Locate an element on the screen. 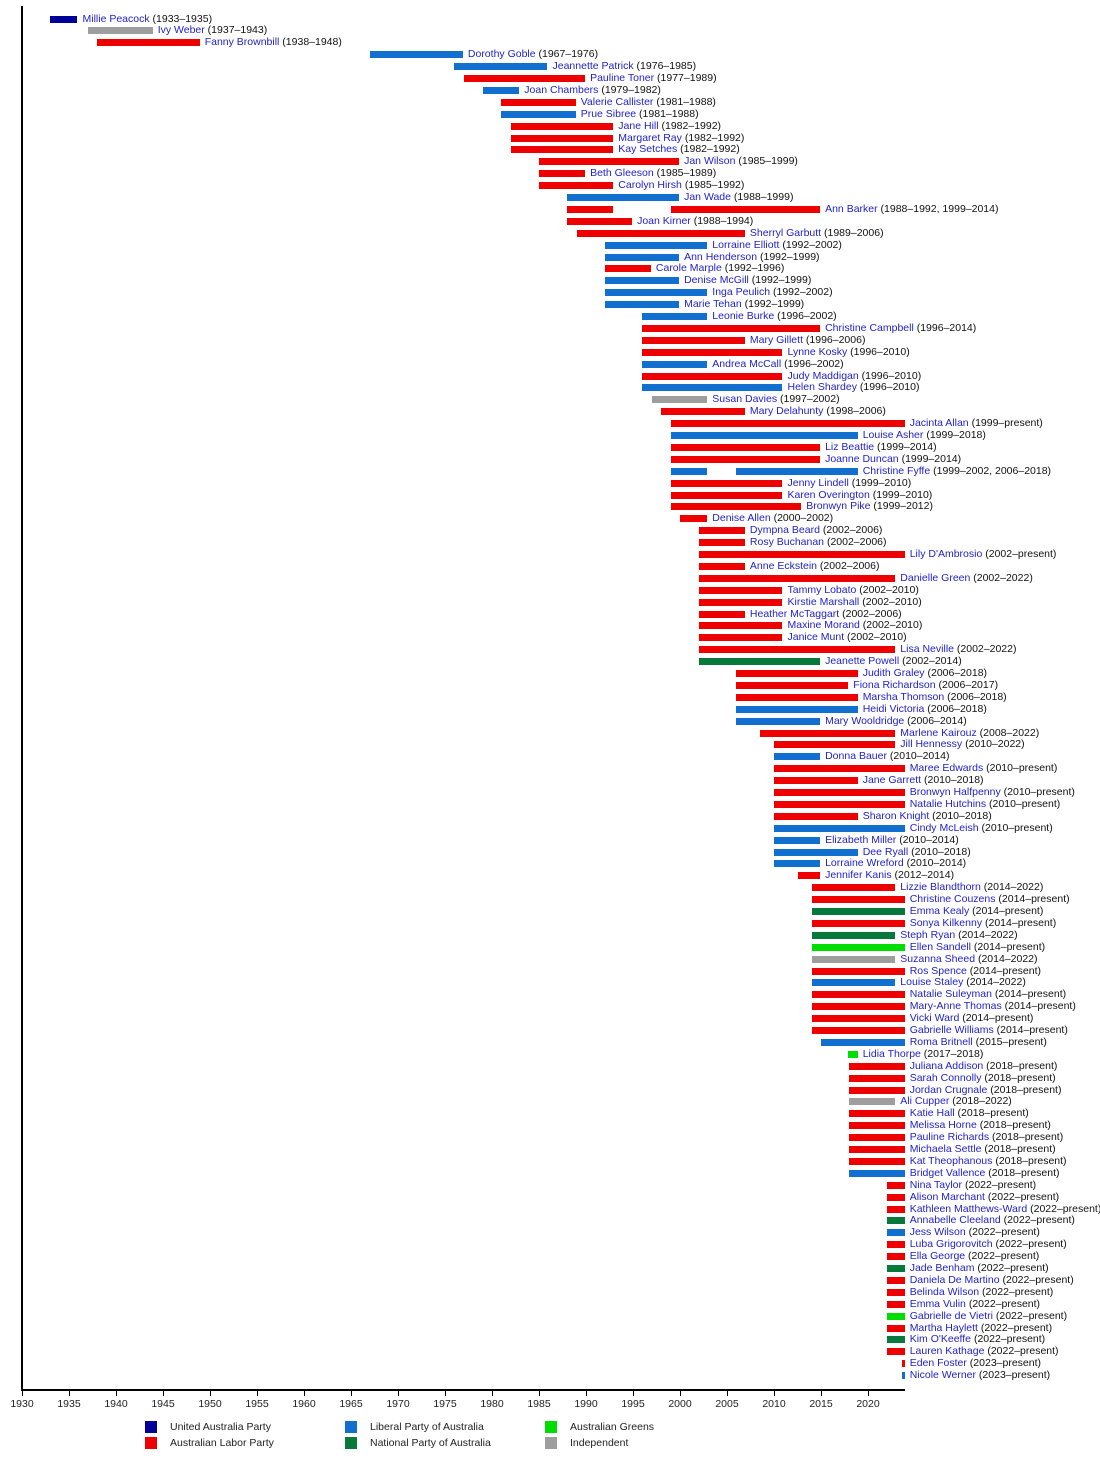 The width and height of the screenshot is (1100, 1470). member-link: Jeannette Patrick is located at coordinates (593, 66).